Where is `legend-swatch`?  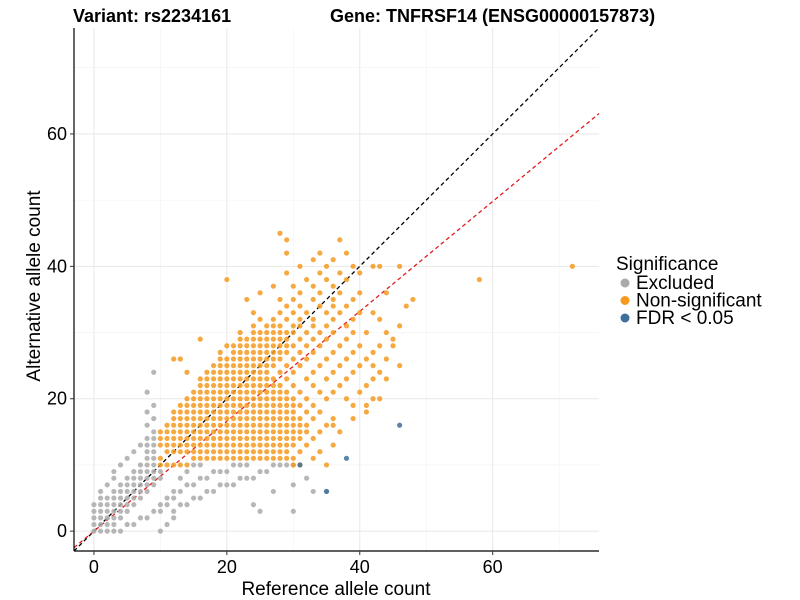 legend-swatch is located at coordinates (625, 283).